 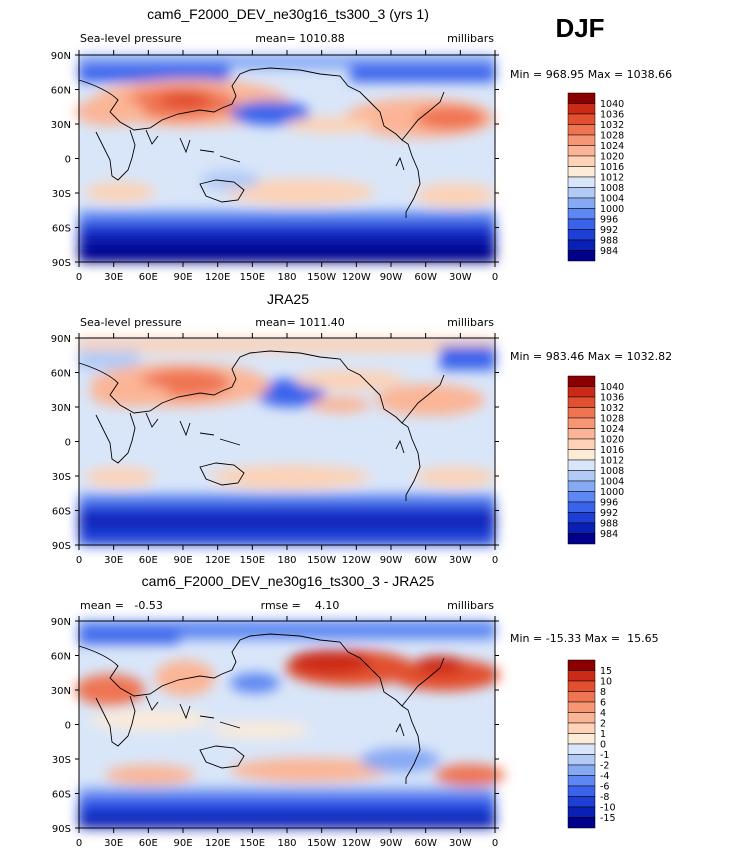 What do you see at coordinates (603, 745) in the screenshot?
I see `colorbar-label: 0` at bounding box center [603, 745].